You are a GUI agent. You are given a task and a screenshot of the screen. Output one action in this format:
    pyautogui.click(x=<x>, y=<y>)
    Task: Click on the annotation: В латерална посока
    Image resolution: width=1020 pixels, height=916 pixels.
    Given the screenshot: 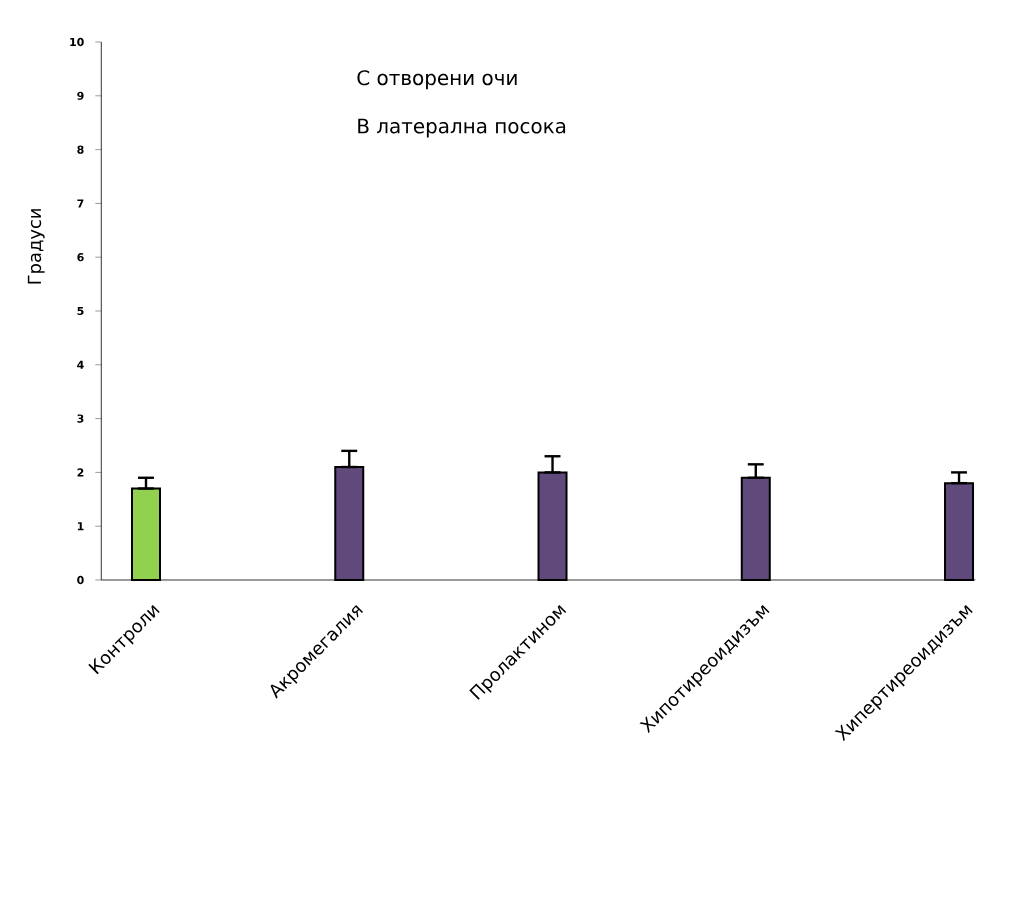 What is the action you would take?
    pyautogui.click(x=462, y=128)
    